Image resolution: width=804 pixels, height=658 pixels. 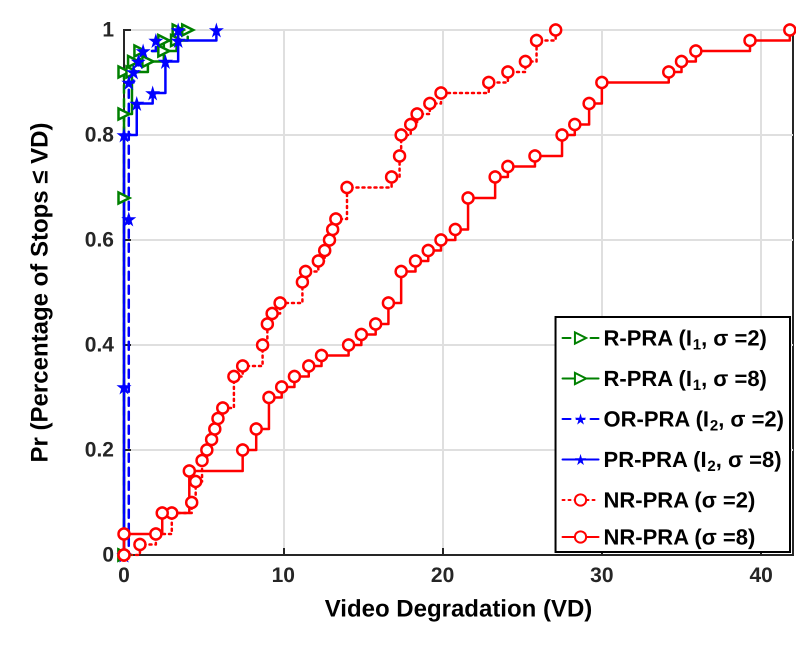 I want to click on x-tick-label: 10, so click(x=283, y=575).